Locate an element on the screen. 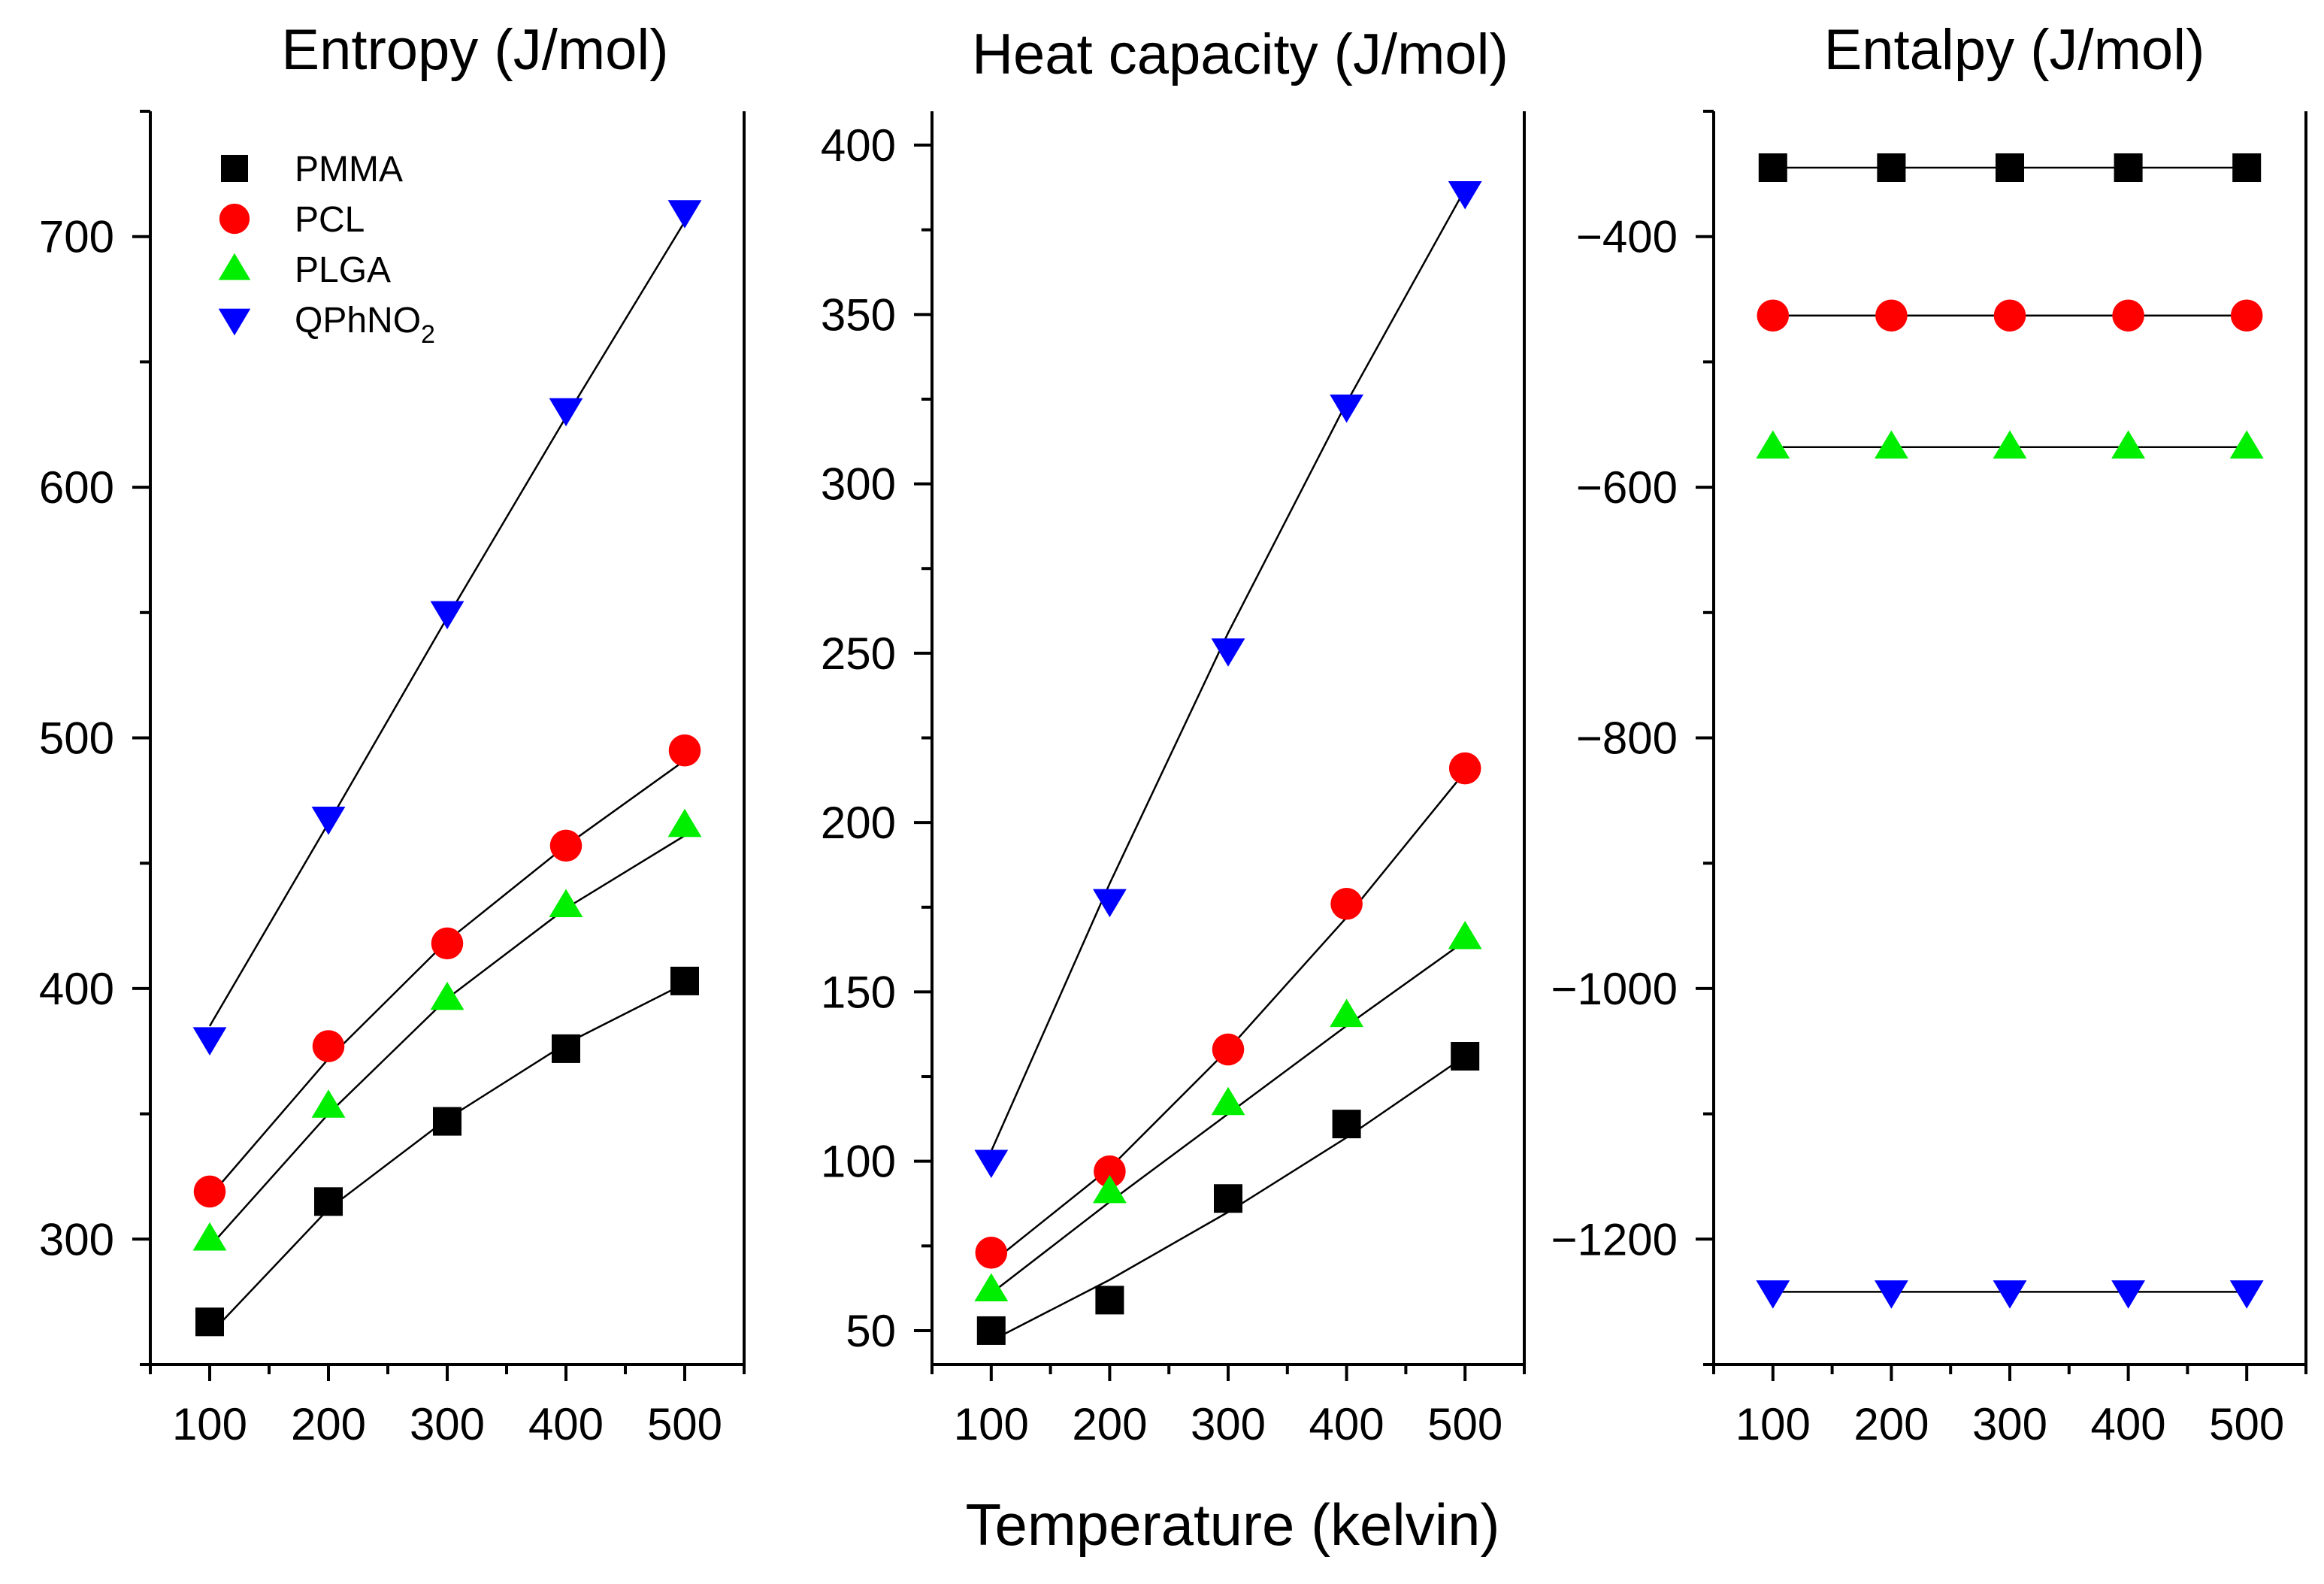  heat-capacity-plga-fit-line is located at coordinates (1228, 1118).